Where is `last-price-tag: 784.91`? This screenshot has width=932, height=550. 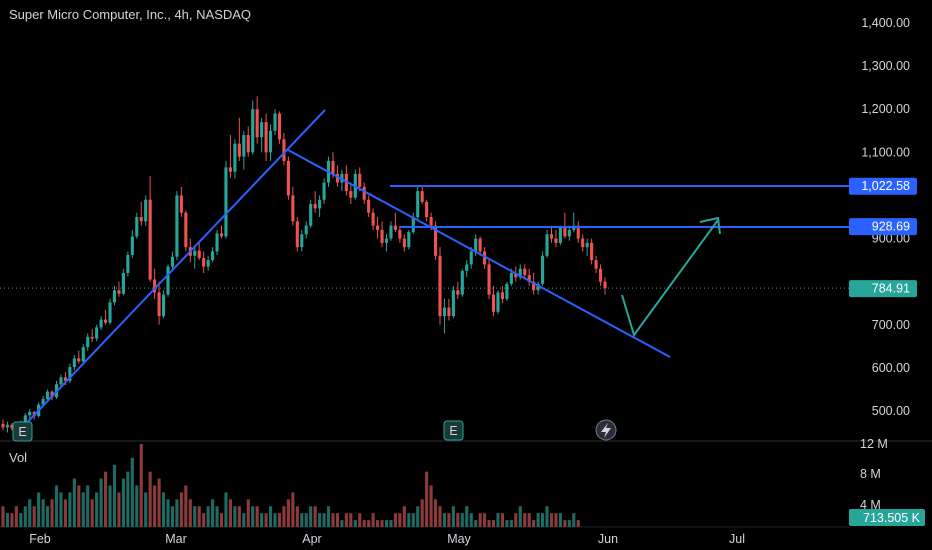 last-price-tag: 784.91 is located at coordinates (883, 289).